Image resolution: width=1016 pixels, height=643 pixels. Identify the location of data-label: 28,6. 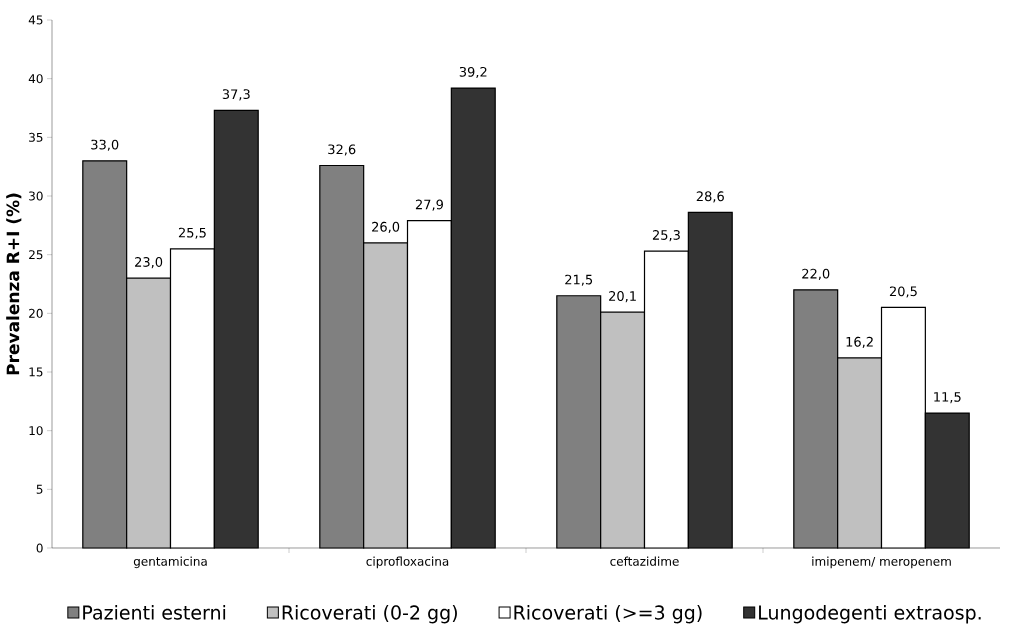
(710, 197).